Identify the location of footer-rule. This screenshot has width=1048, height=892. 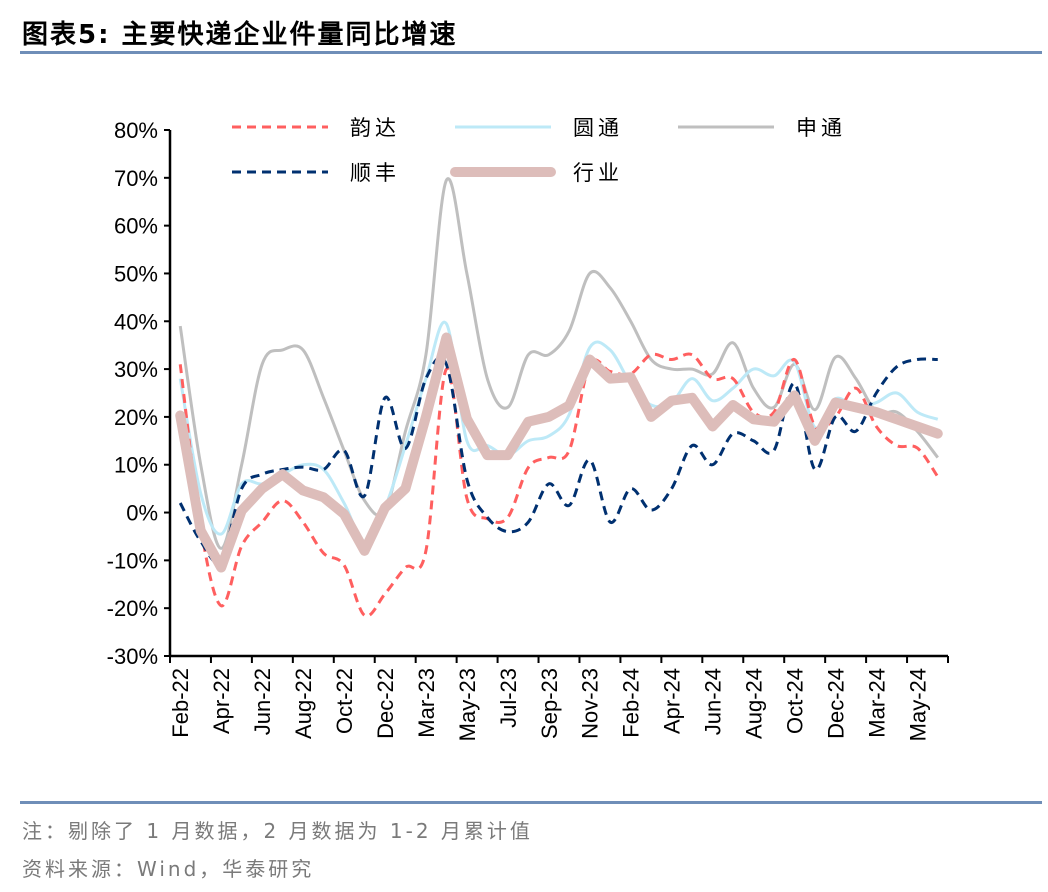
(531, 802).